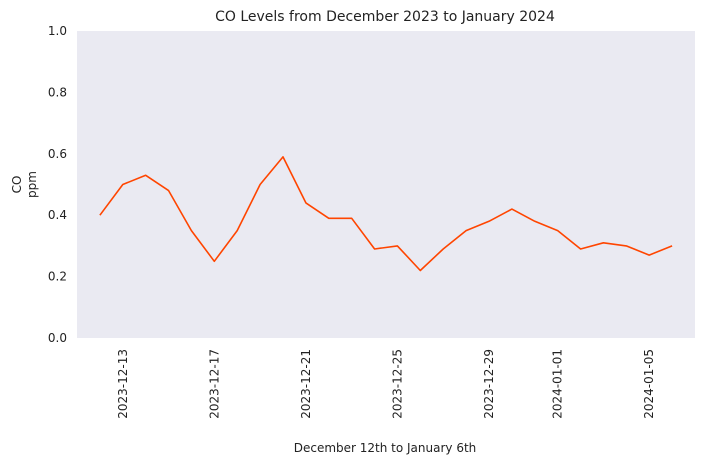 The image size is (704, 465). I want to click on y-axis-label: CO ppm, so click(24, 184).